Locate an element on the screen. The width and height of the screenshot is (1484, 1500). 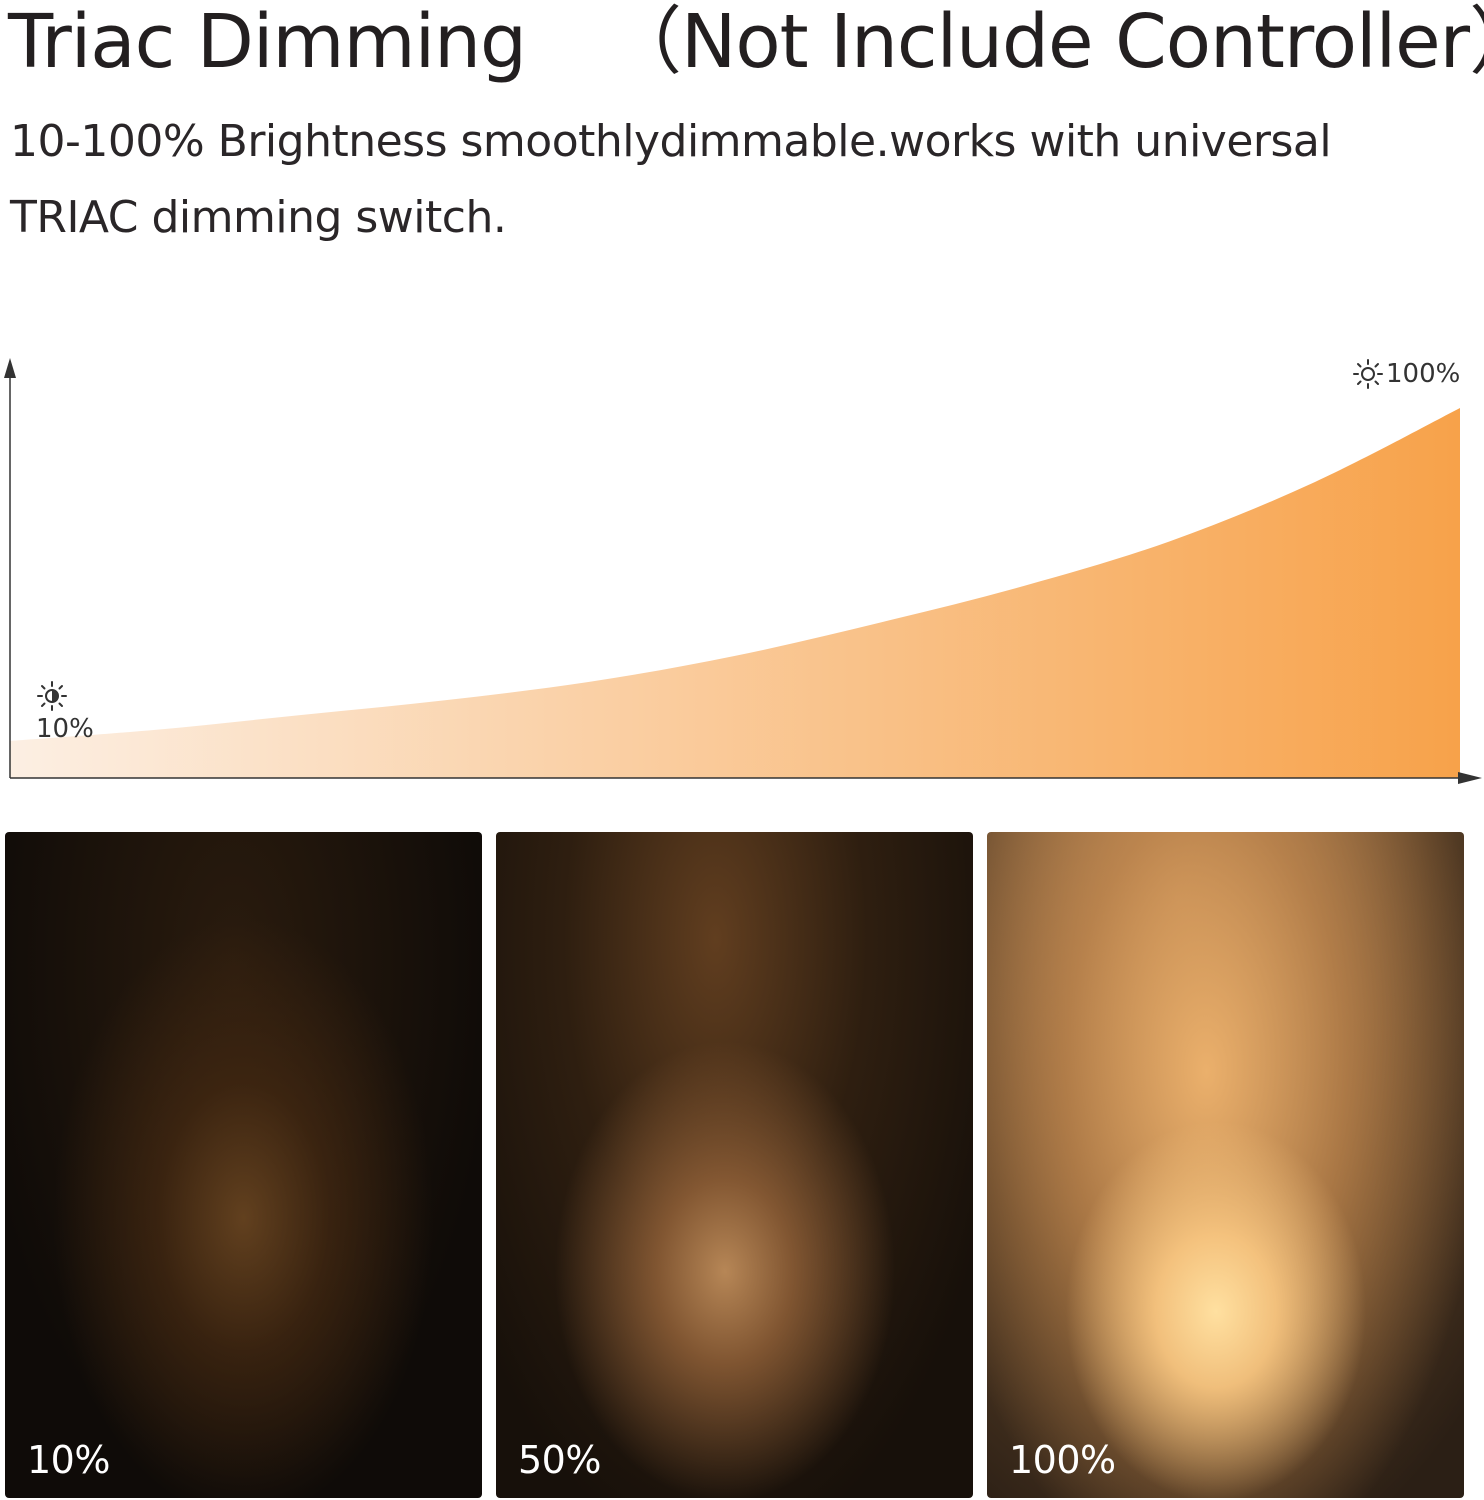
half-sun-icon is located at coordinates (52, 696).